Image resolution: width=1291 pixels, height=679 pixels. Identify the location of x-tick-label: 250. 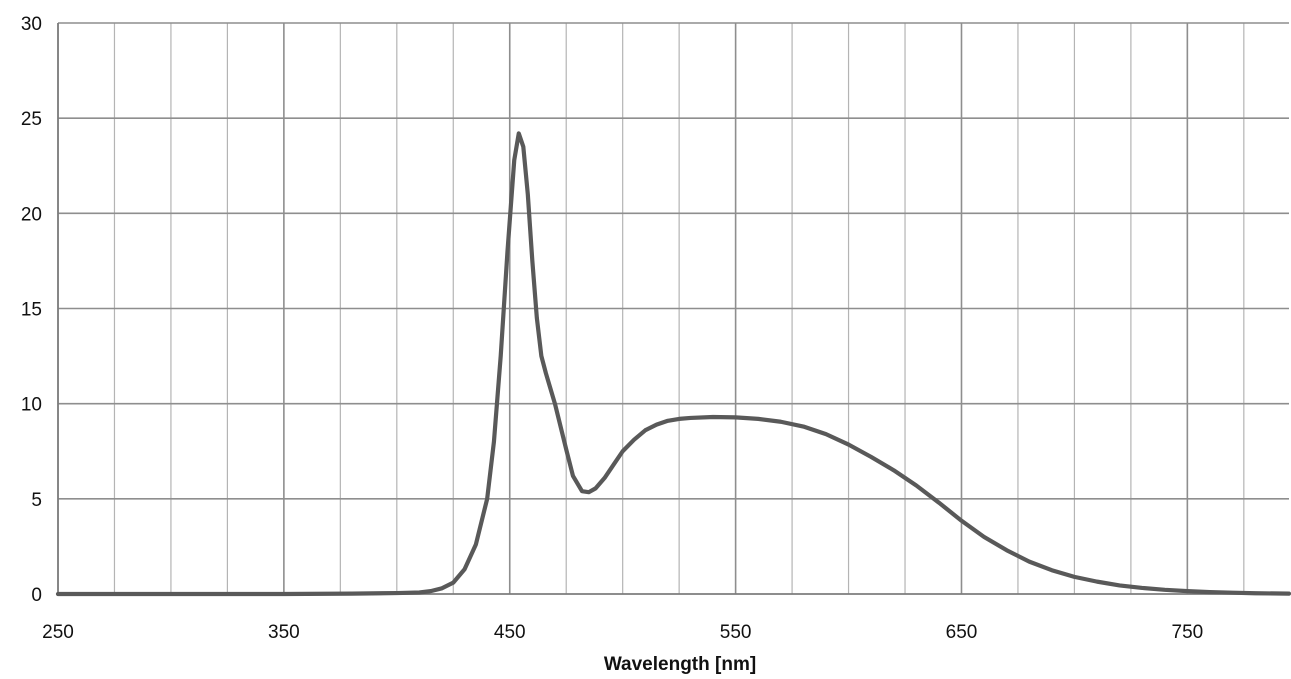
(58, 632).